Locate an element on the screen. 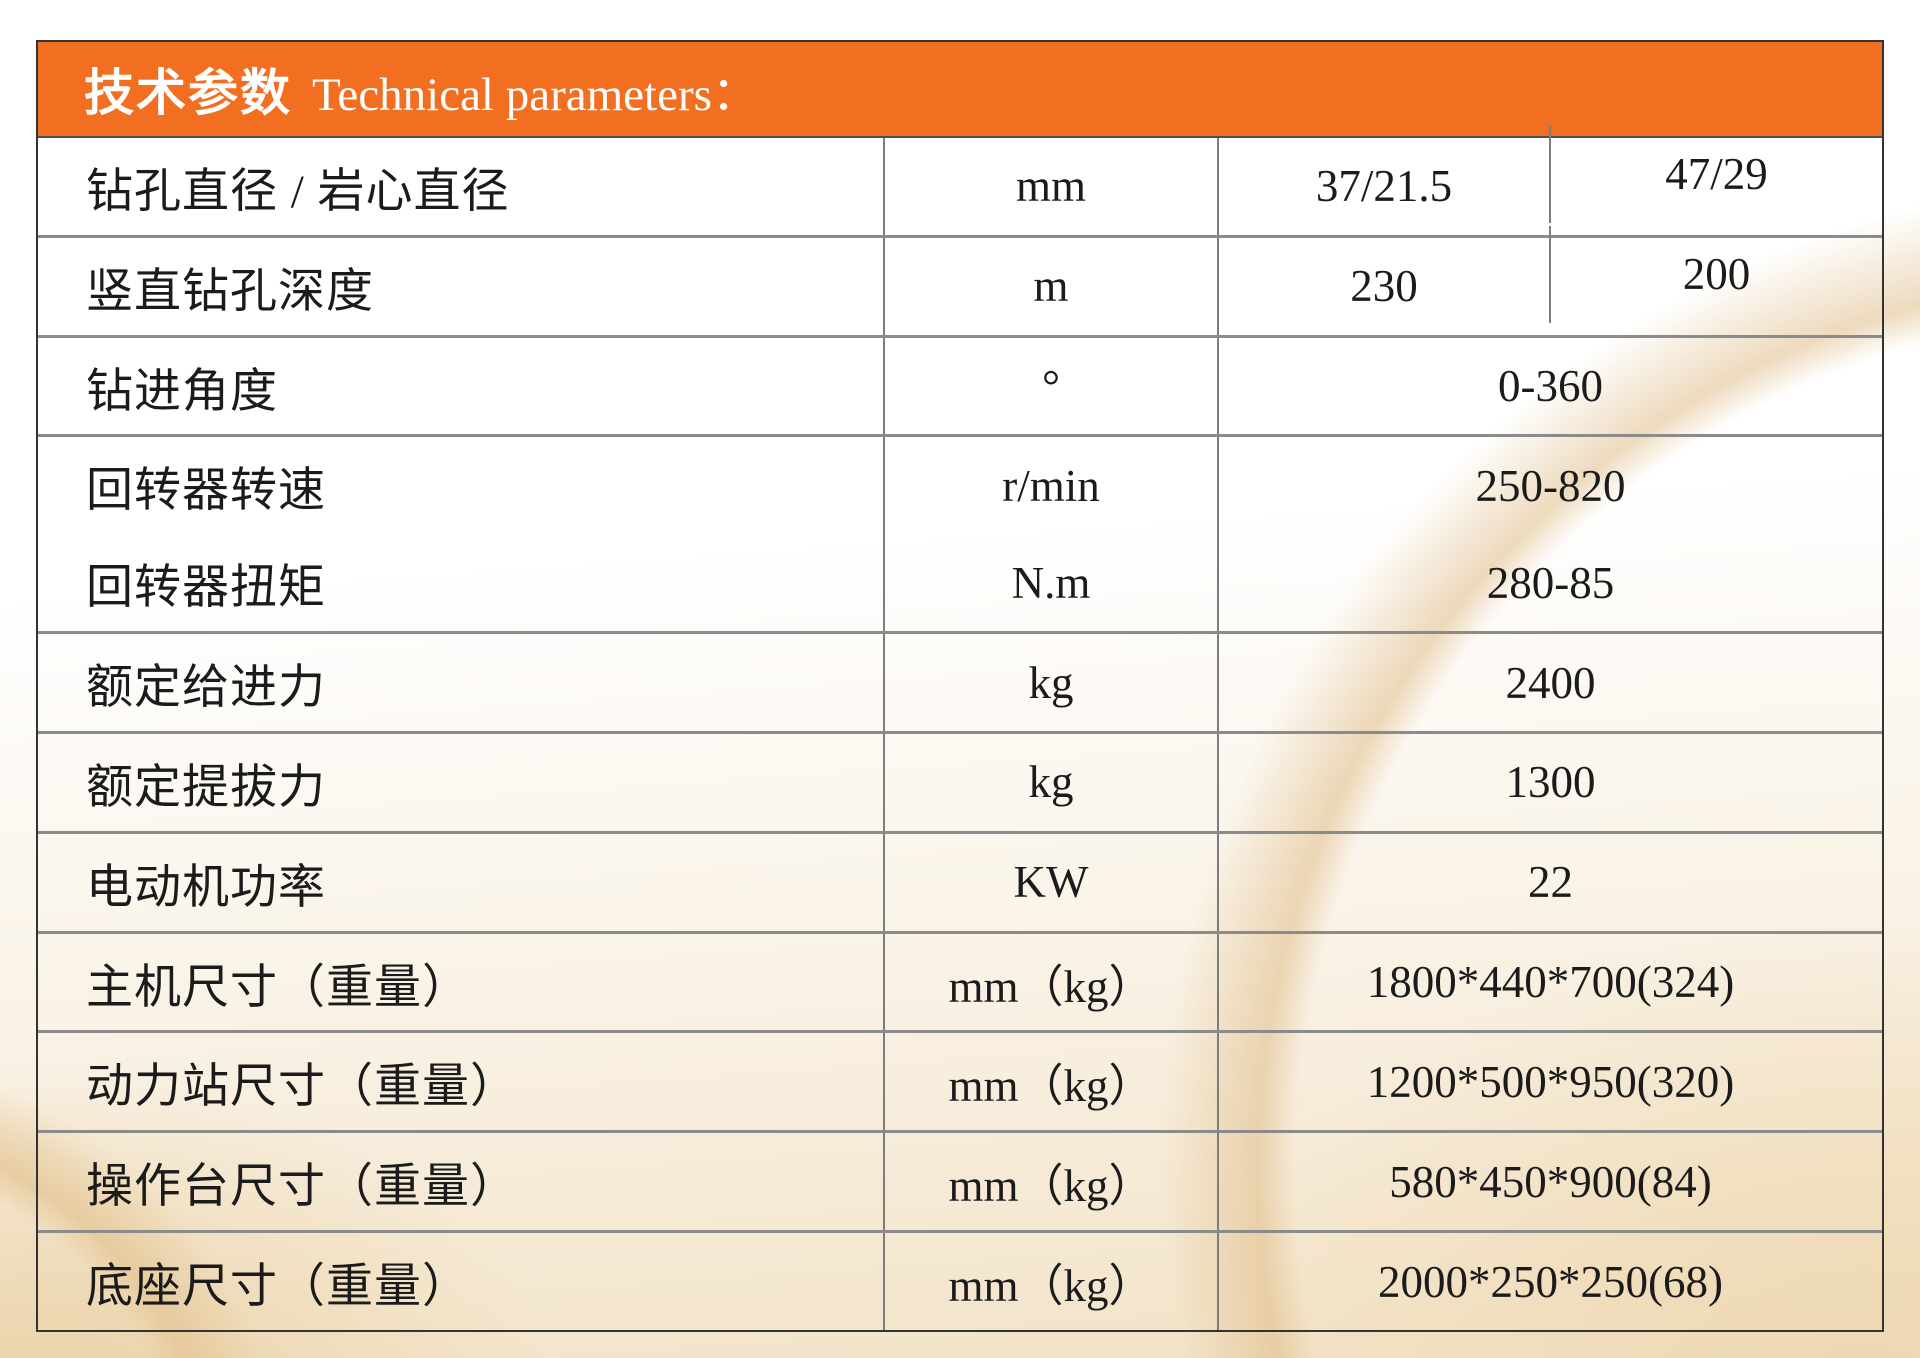 The width and height of the screenshot is (1920, 1358). row-unit: mm is located at coordinates (1050, 186).